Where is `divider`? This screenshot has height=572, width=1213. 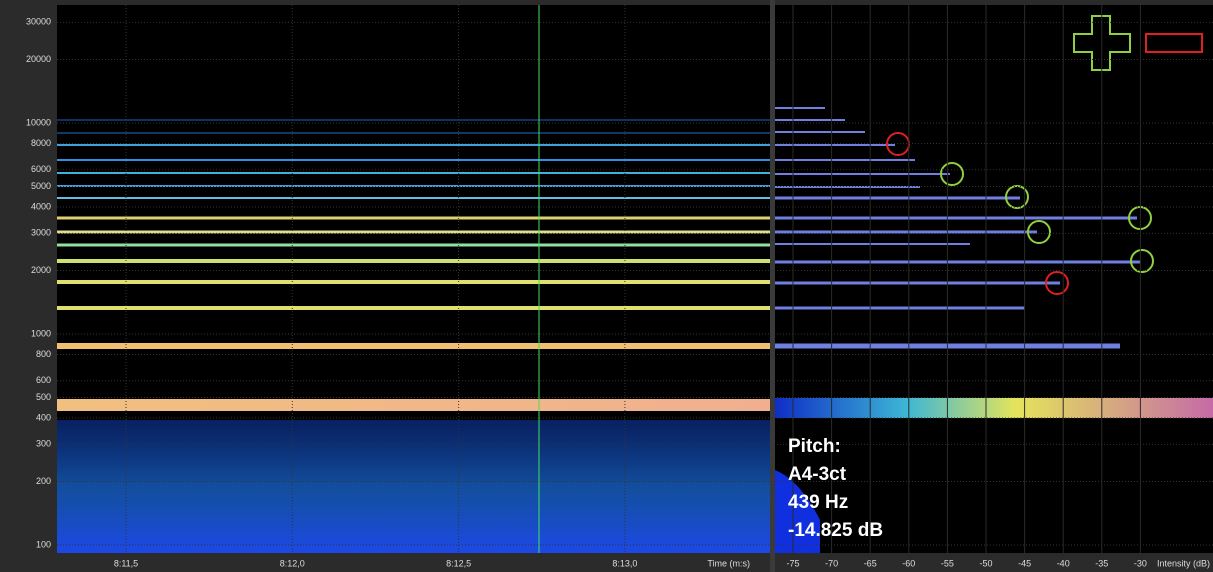
divider is located at coordinates (772, 286).